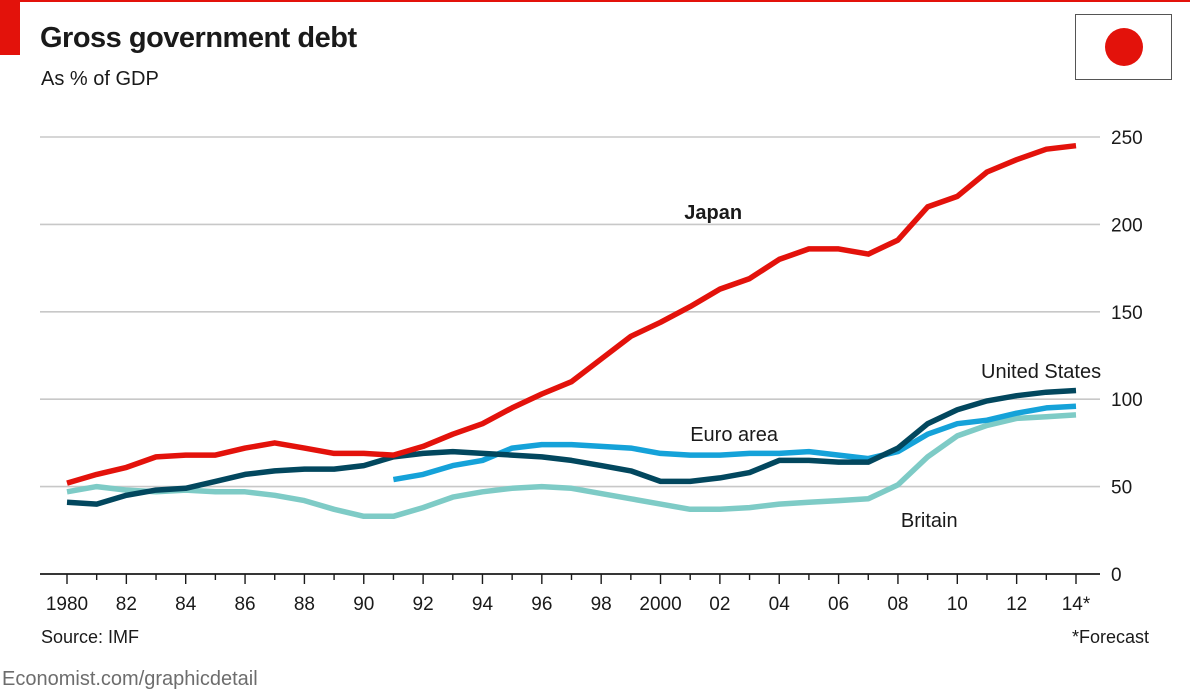 This screenshot has width=1190, height=700. Describe the element at coordinates (929, 521) in the screenshot. I see `series-label-britain: Britain` at that location.